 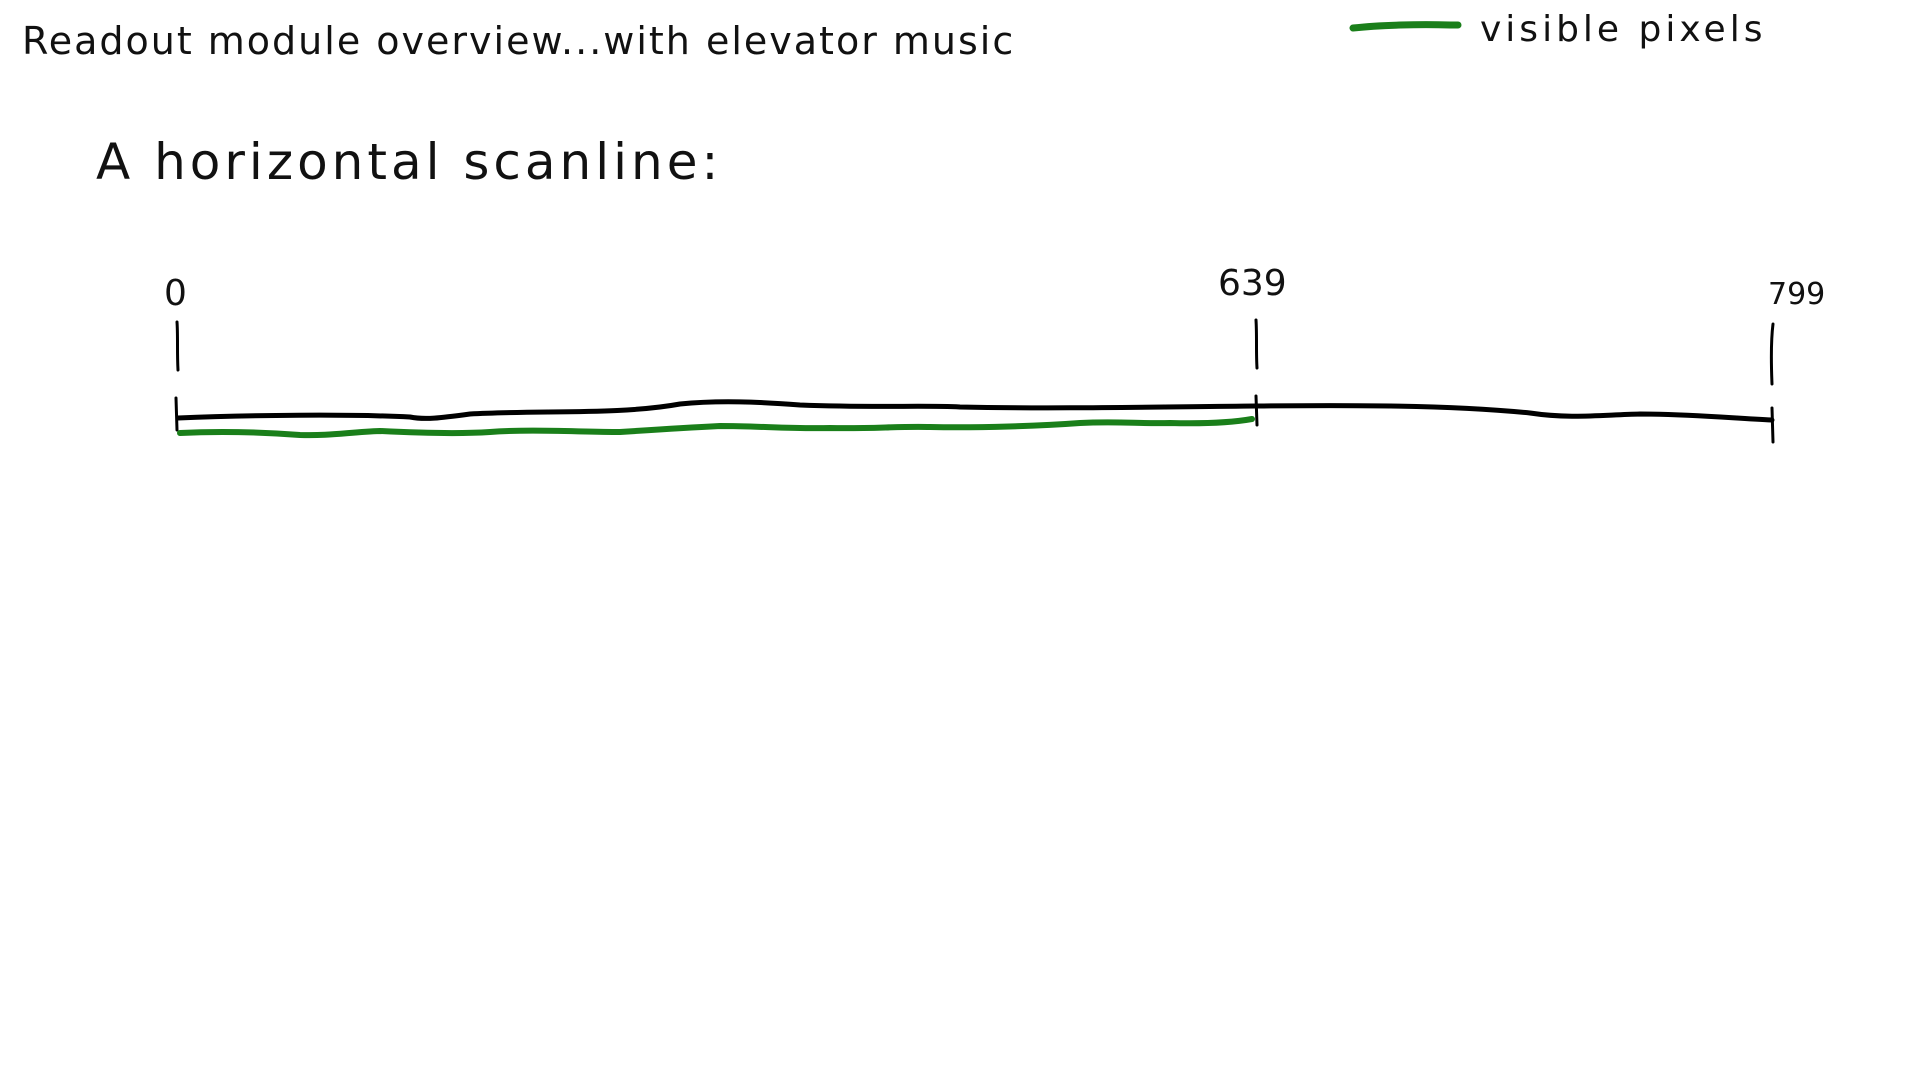 I want to click on tick-label-line-end: 799, so click(x=1797, y=294).